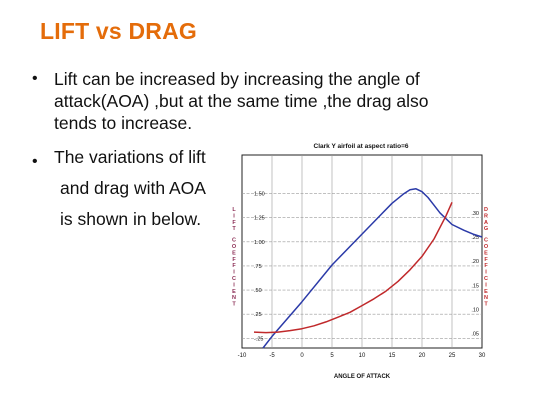 The image size is (540, 405). What do you see at coordinates (392, 356) in the screenshot?
I see `x-tick-label: 15` at bounding box center [392, 356].